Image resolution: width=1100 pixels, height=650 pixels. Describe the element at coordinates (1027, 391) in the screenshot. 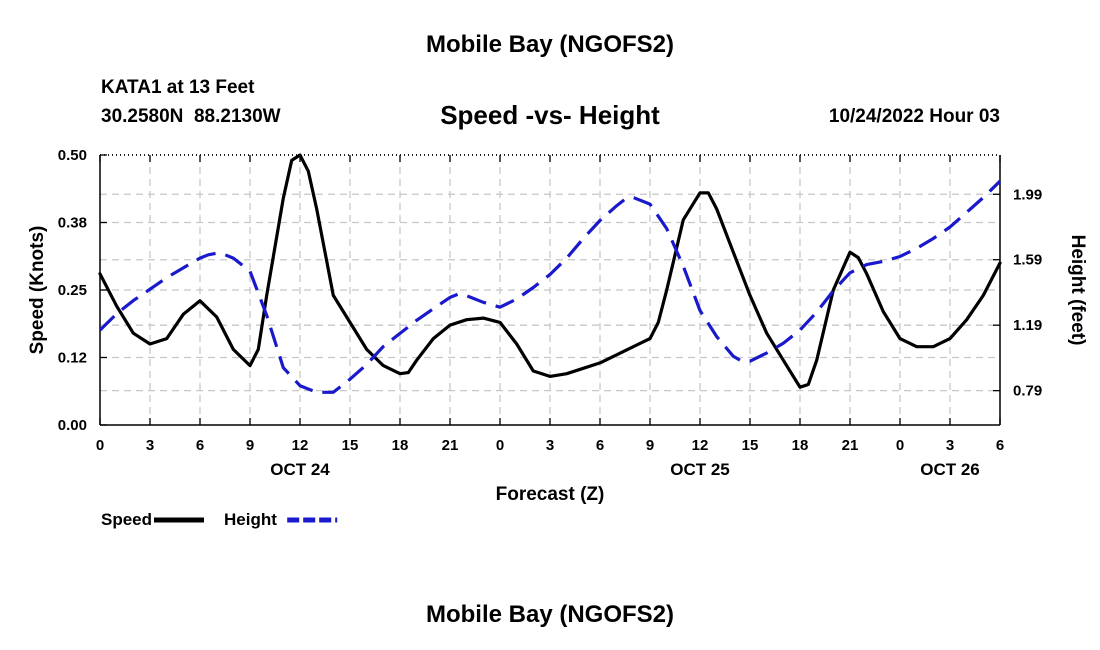

I see `y-tick-label-right: 0.79` at that location.